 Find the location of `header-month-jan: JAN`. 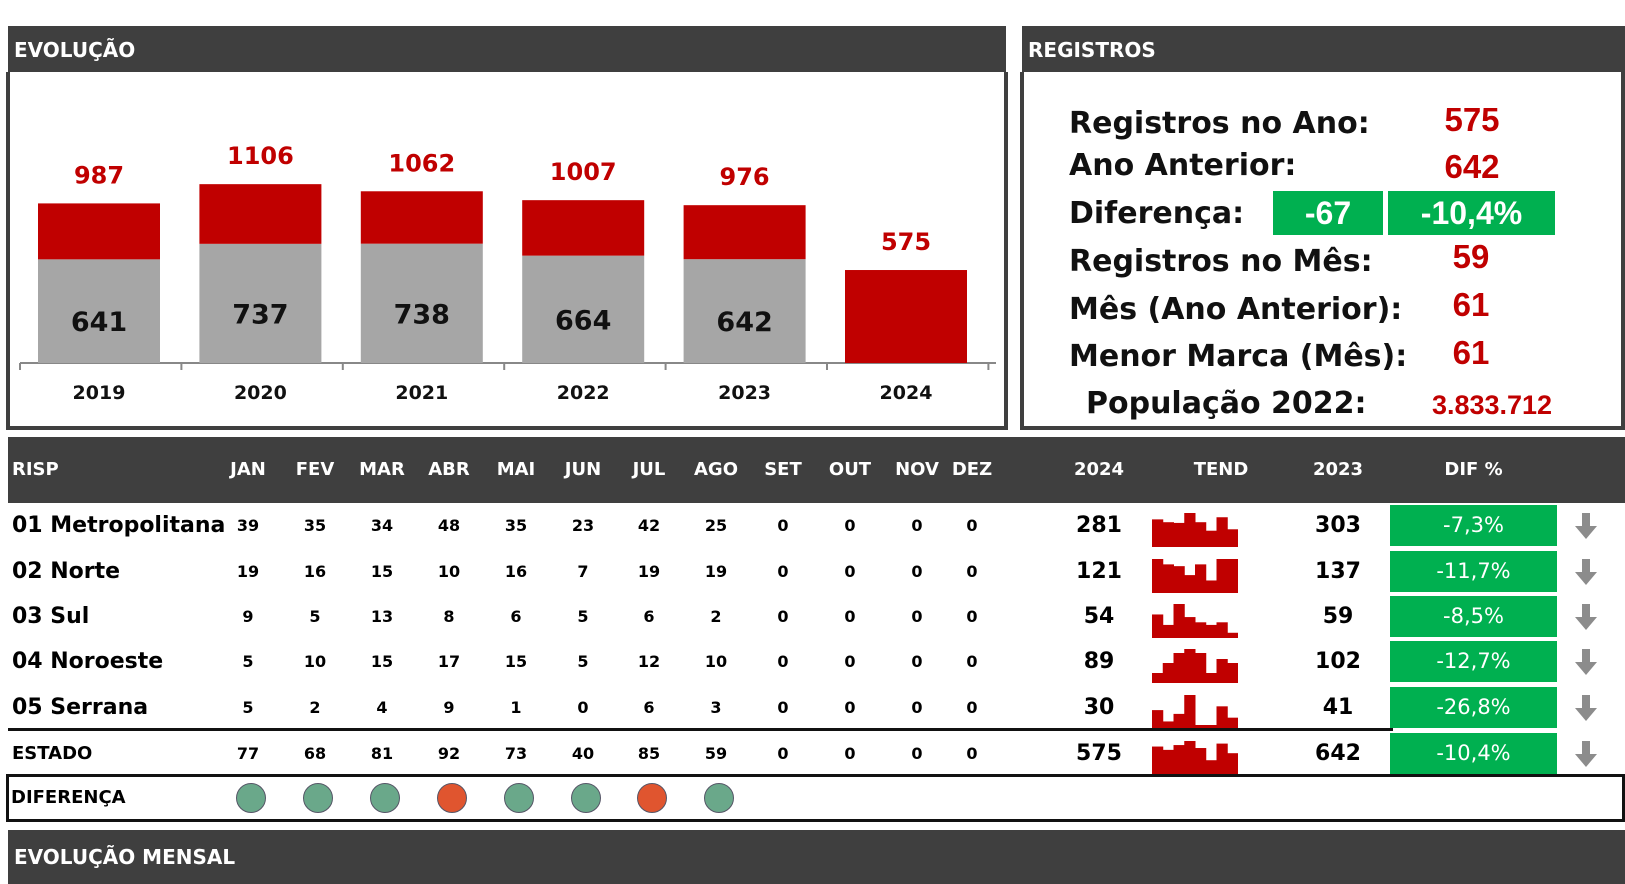

header-month-jan: JAN is located at coordinates (248, 469).